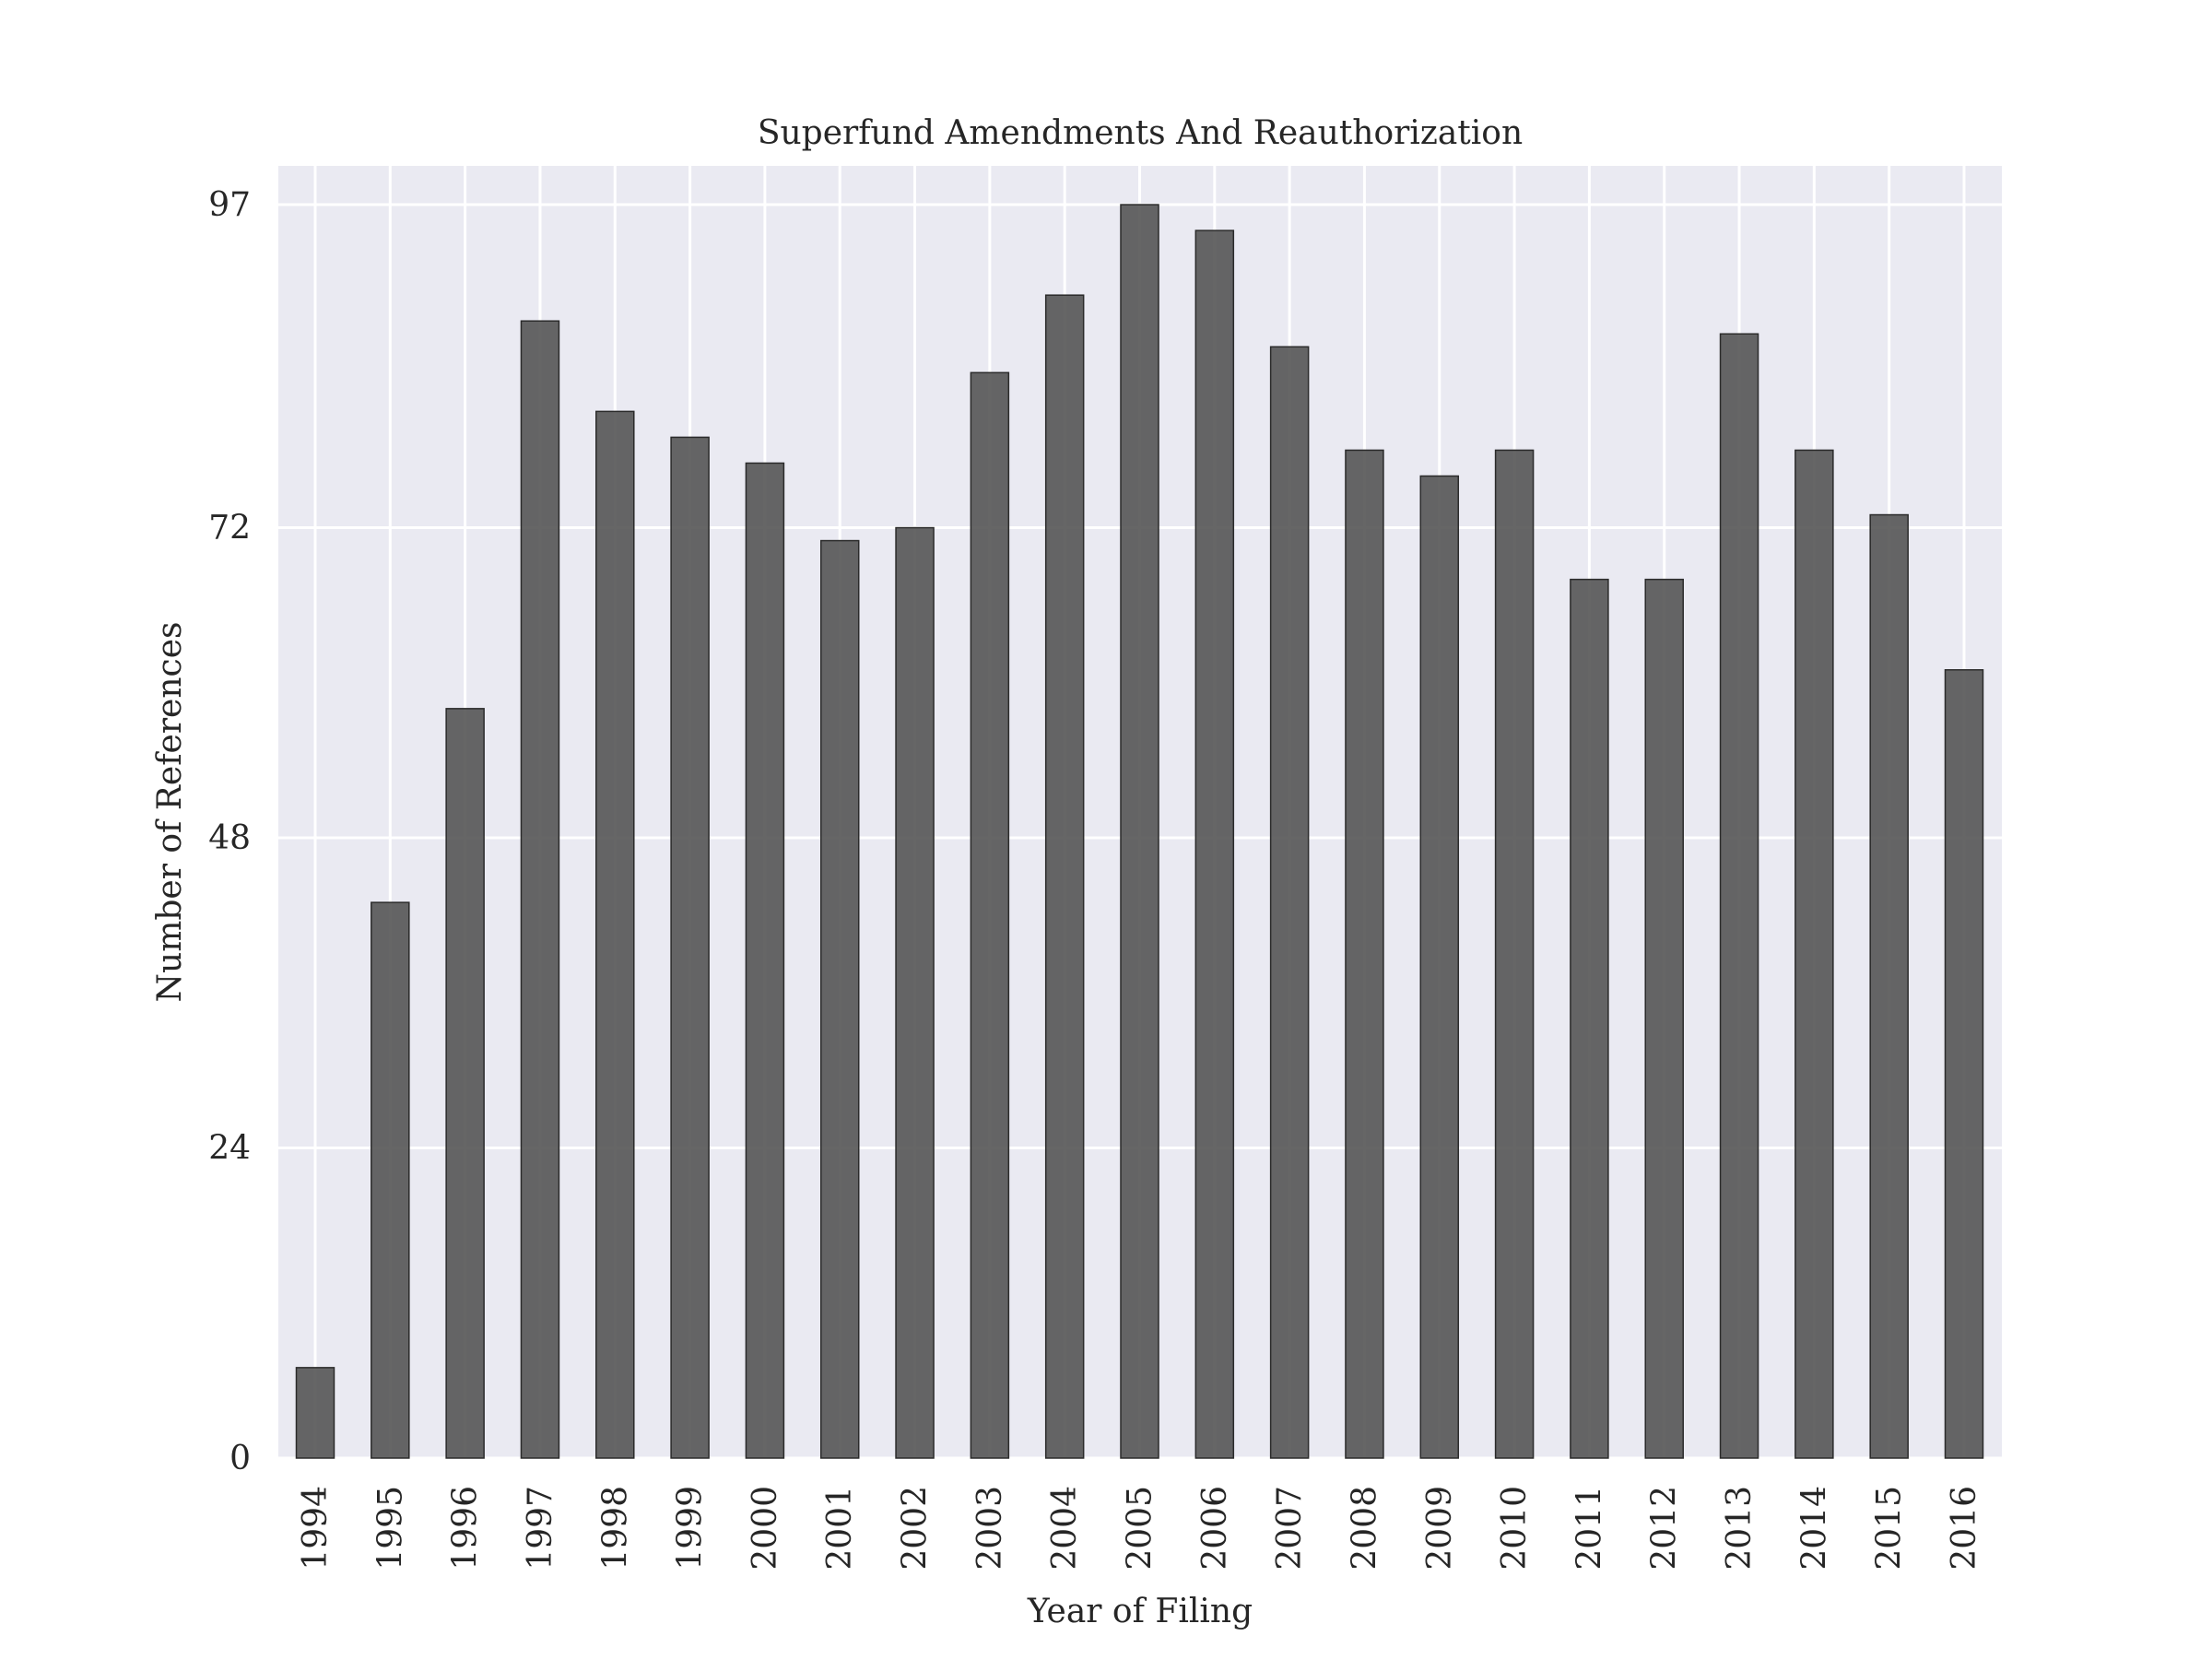  Describe the element at coordinates (1364, 1528) in the screenshot. I see `x-tick-label: 2008` at that location.